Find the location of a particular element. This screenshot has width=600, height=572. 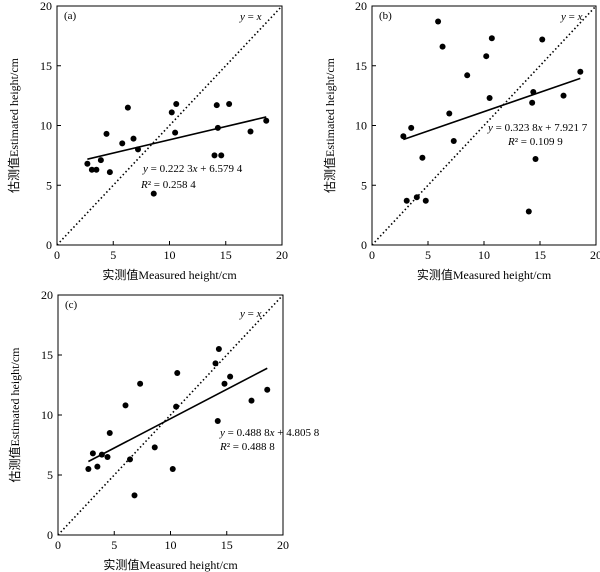

r-squared-label: R² = 0.258 4 is located at coordinates (168, 185).